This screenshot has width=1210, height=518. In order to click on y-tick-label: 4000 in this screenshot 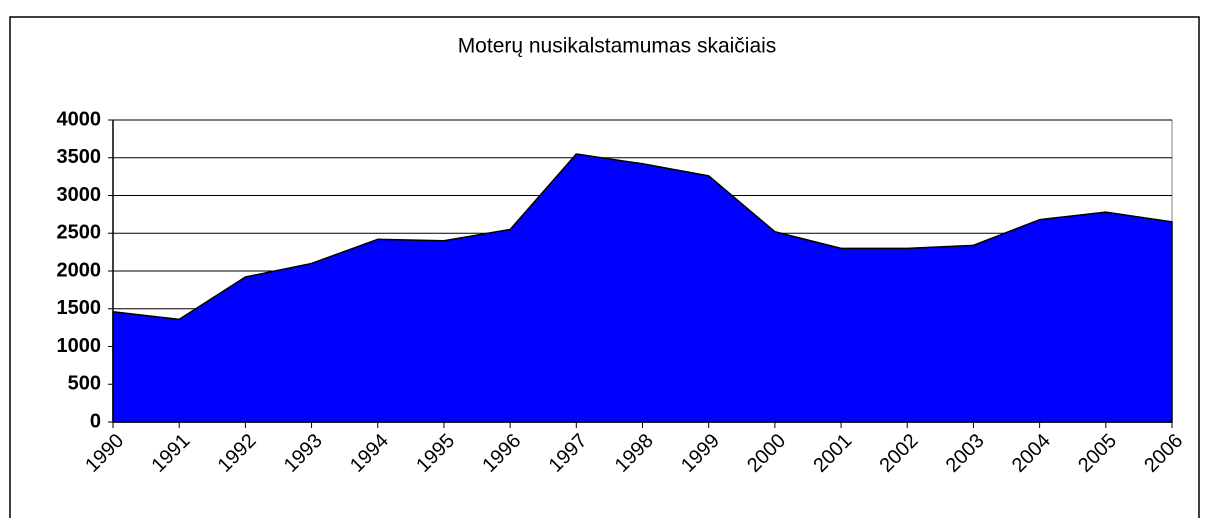, I will do `click(79, 119)`.